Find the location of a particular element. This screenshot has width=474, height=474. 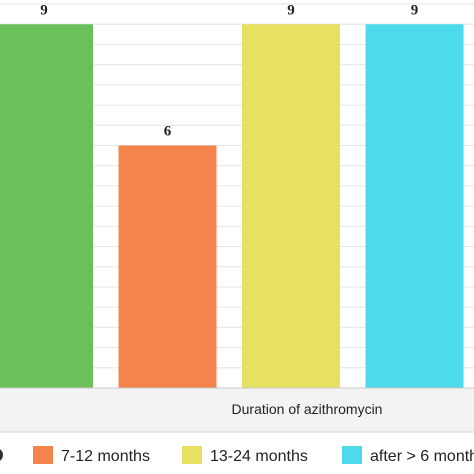

data-label-3: 9 is located at coordinates (291, 10).